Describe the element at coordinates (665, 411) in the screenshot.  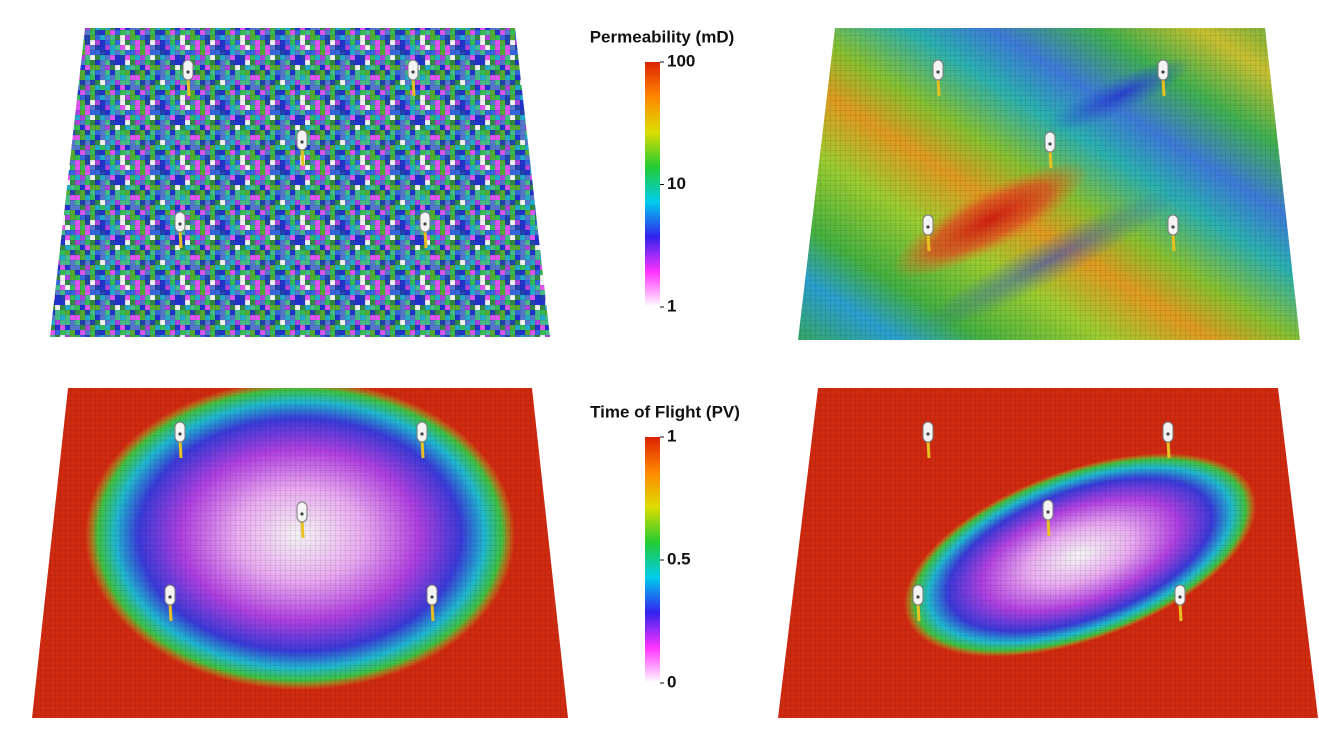
I see `colorbar-title: Time of Flight (PV)` at that location.